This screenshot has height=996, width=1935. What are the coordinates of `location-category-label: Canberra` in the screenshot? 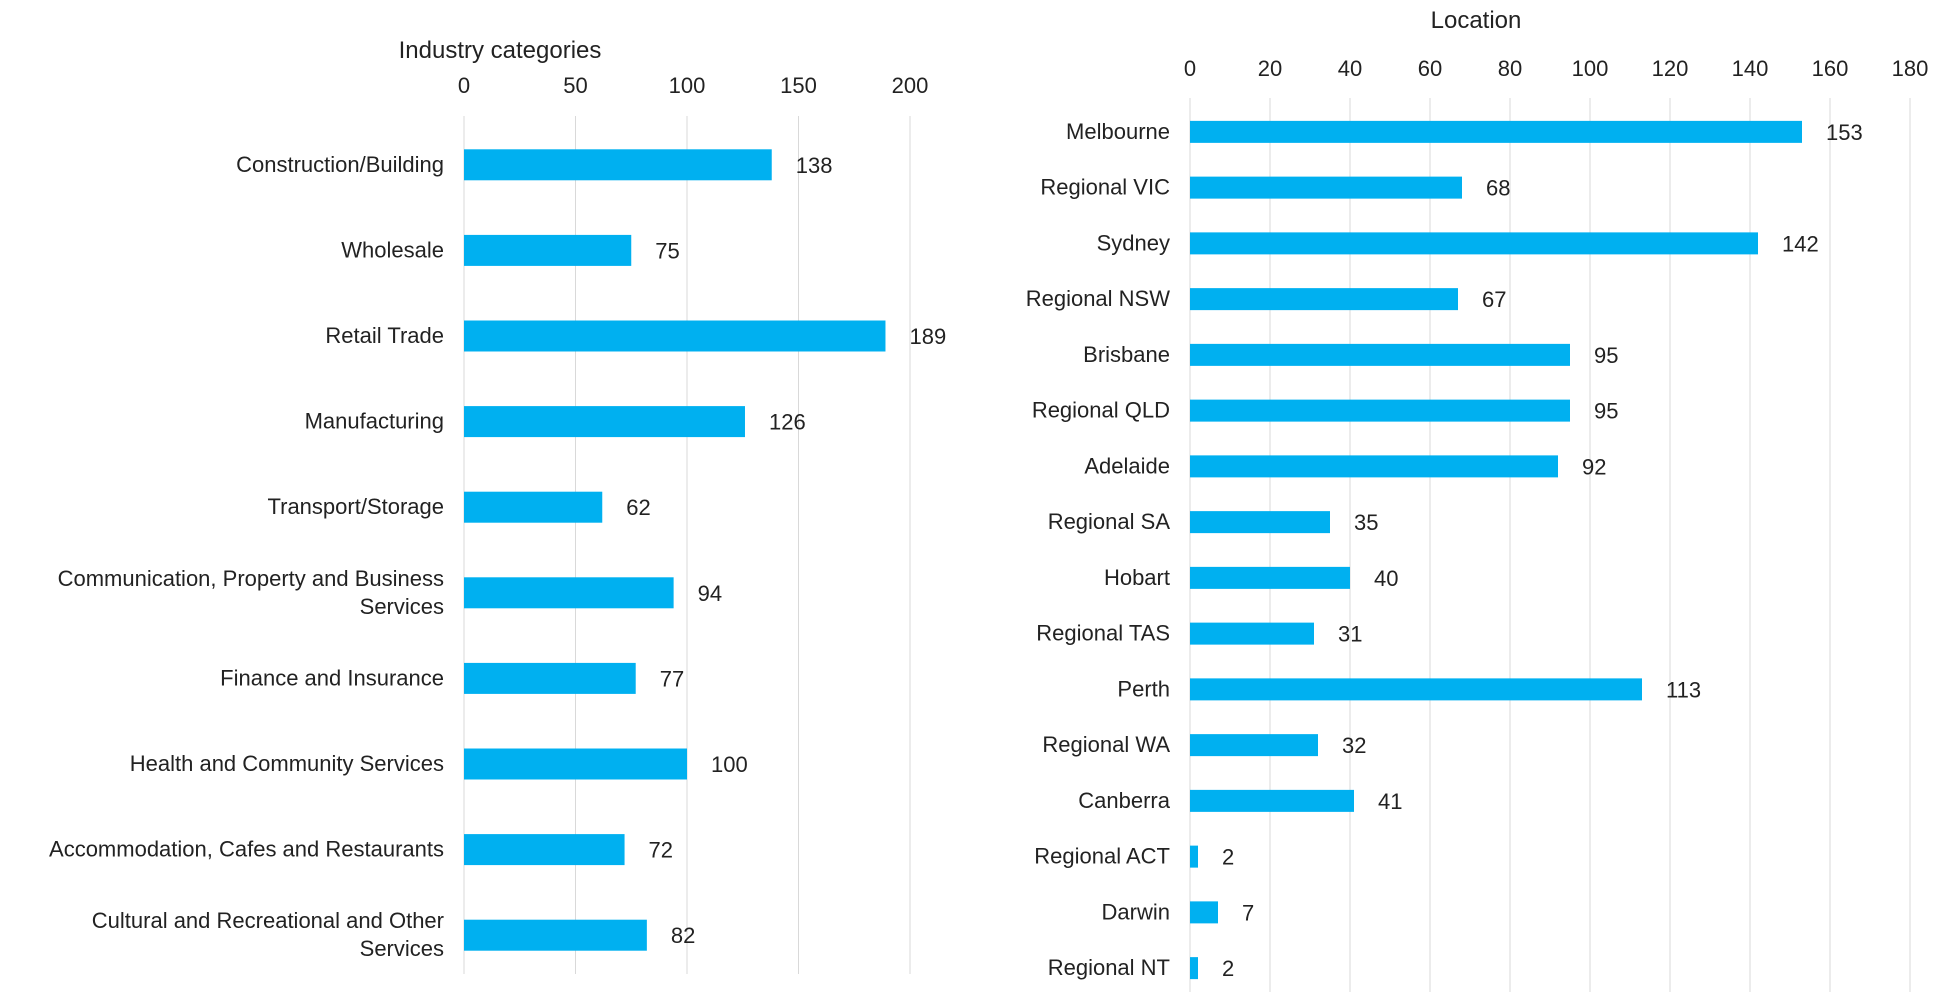 It's located at (1124, 800).